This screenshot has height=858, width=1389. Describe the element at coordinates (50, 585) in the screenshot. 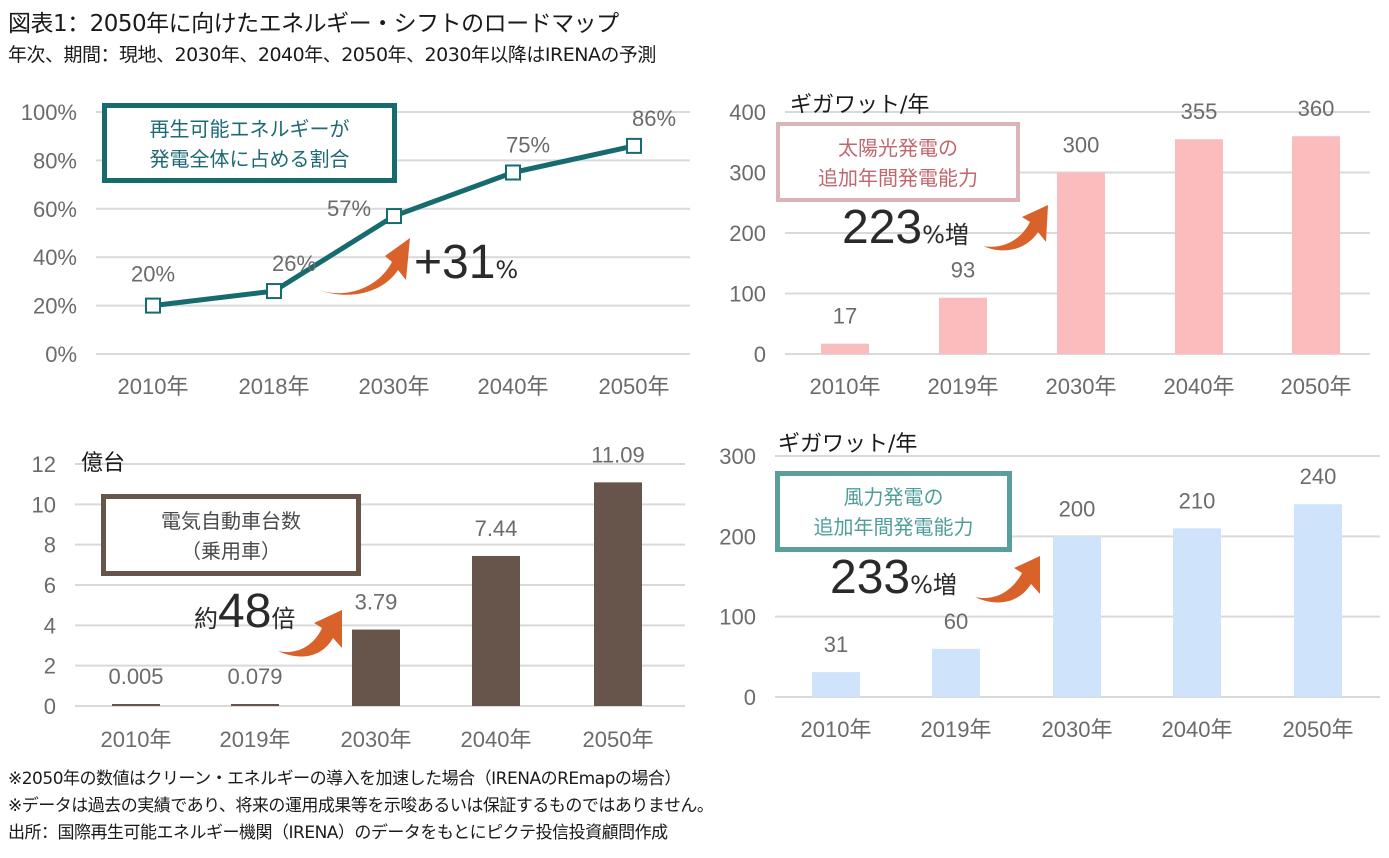

I see `y-tick-label: 6` at that location.